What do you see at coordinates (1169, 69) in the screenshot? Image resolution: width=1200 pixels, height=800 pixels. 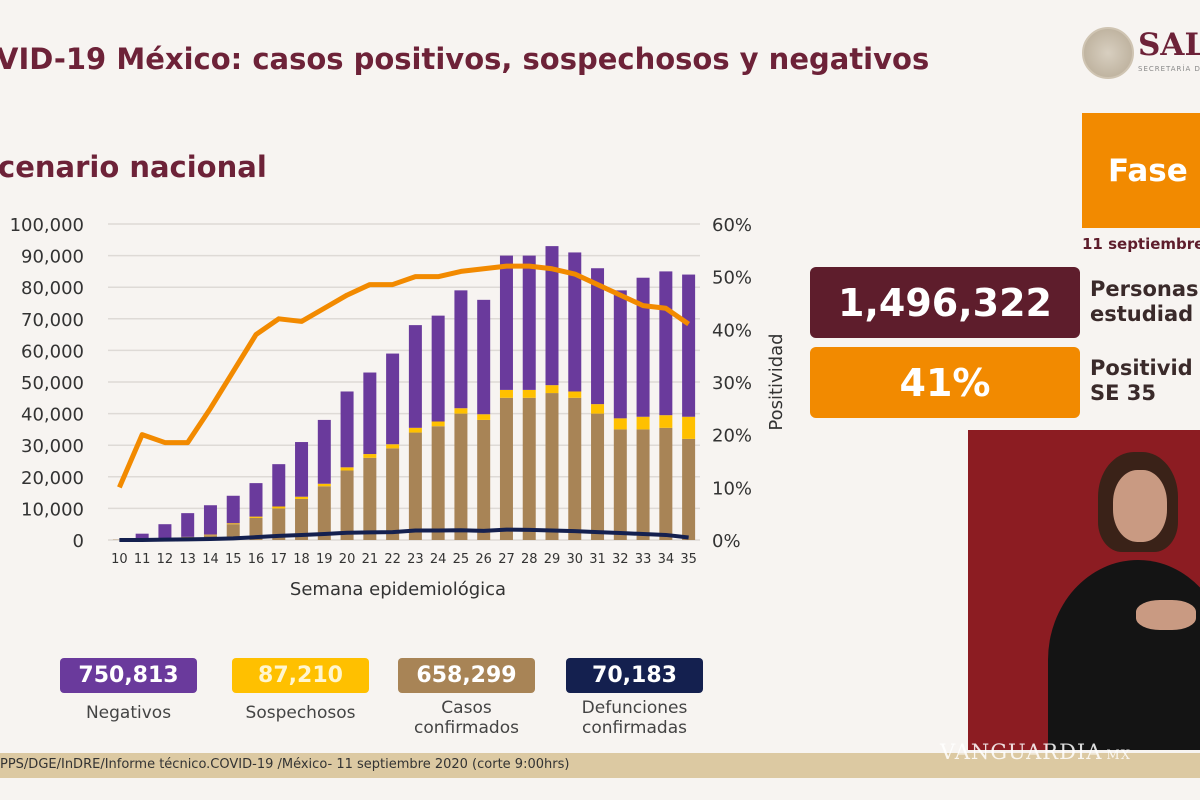 I see `logo-subtext: SECRETARÍA DE` at bounding box center [1169, 69].